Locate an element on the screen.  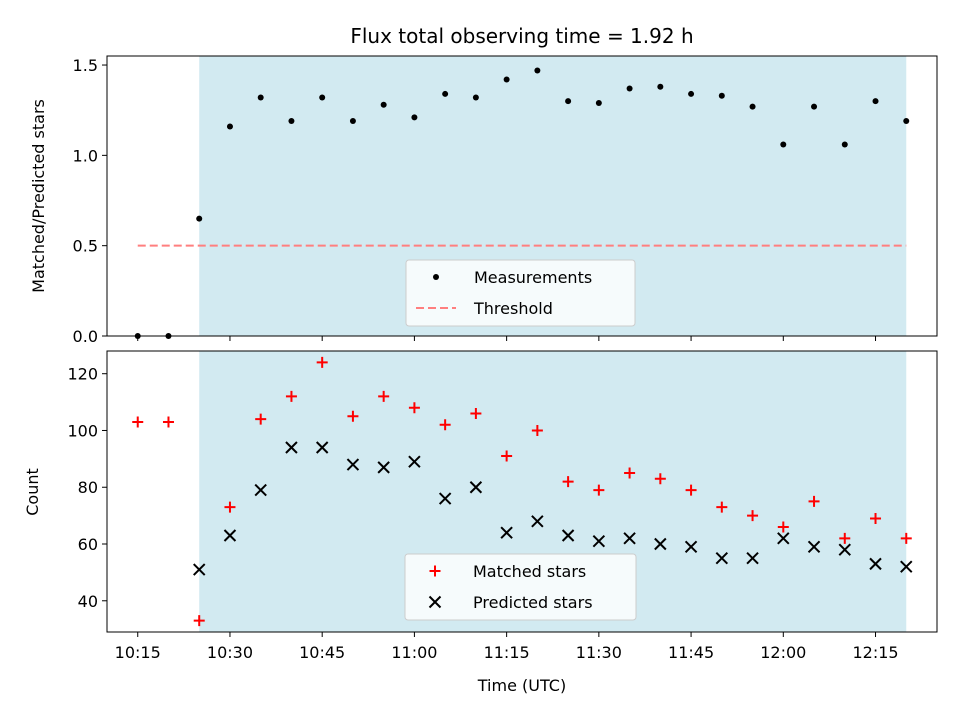
x-tick-label: 12:00 is located at coordinates (783, 652).